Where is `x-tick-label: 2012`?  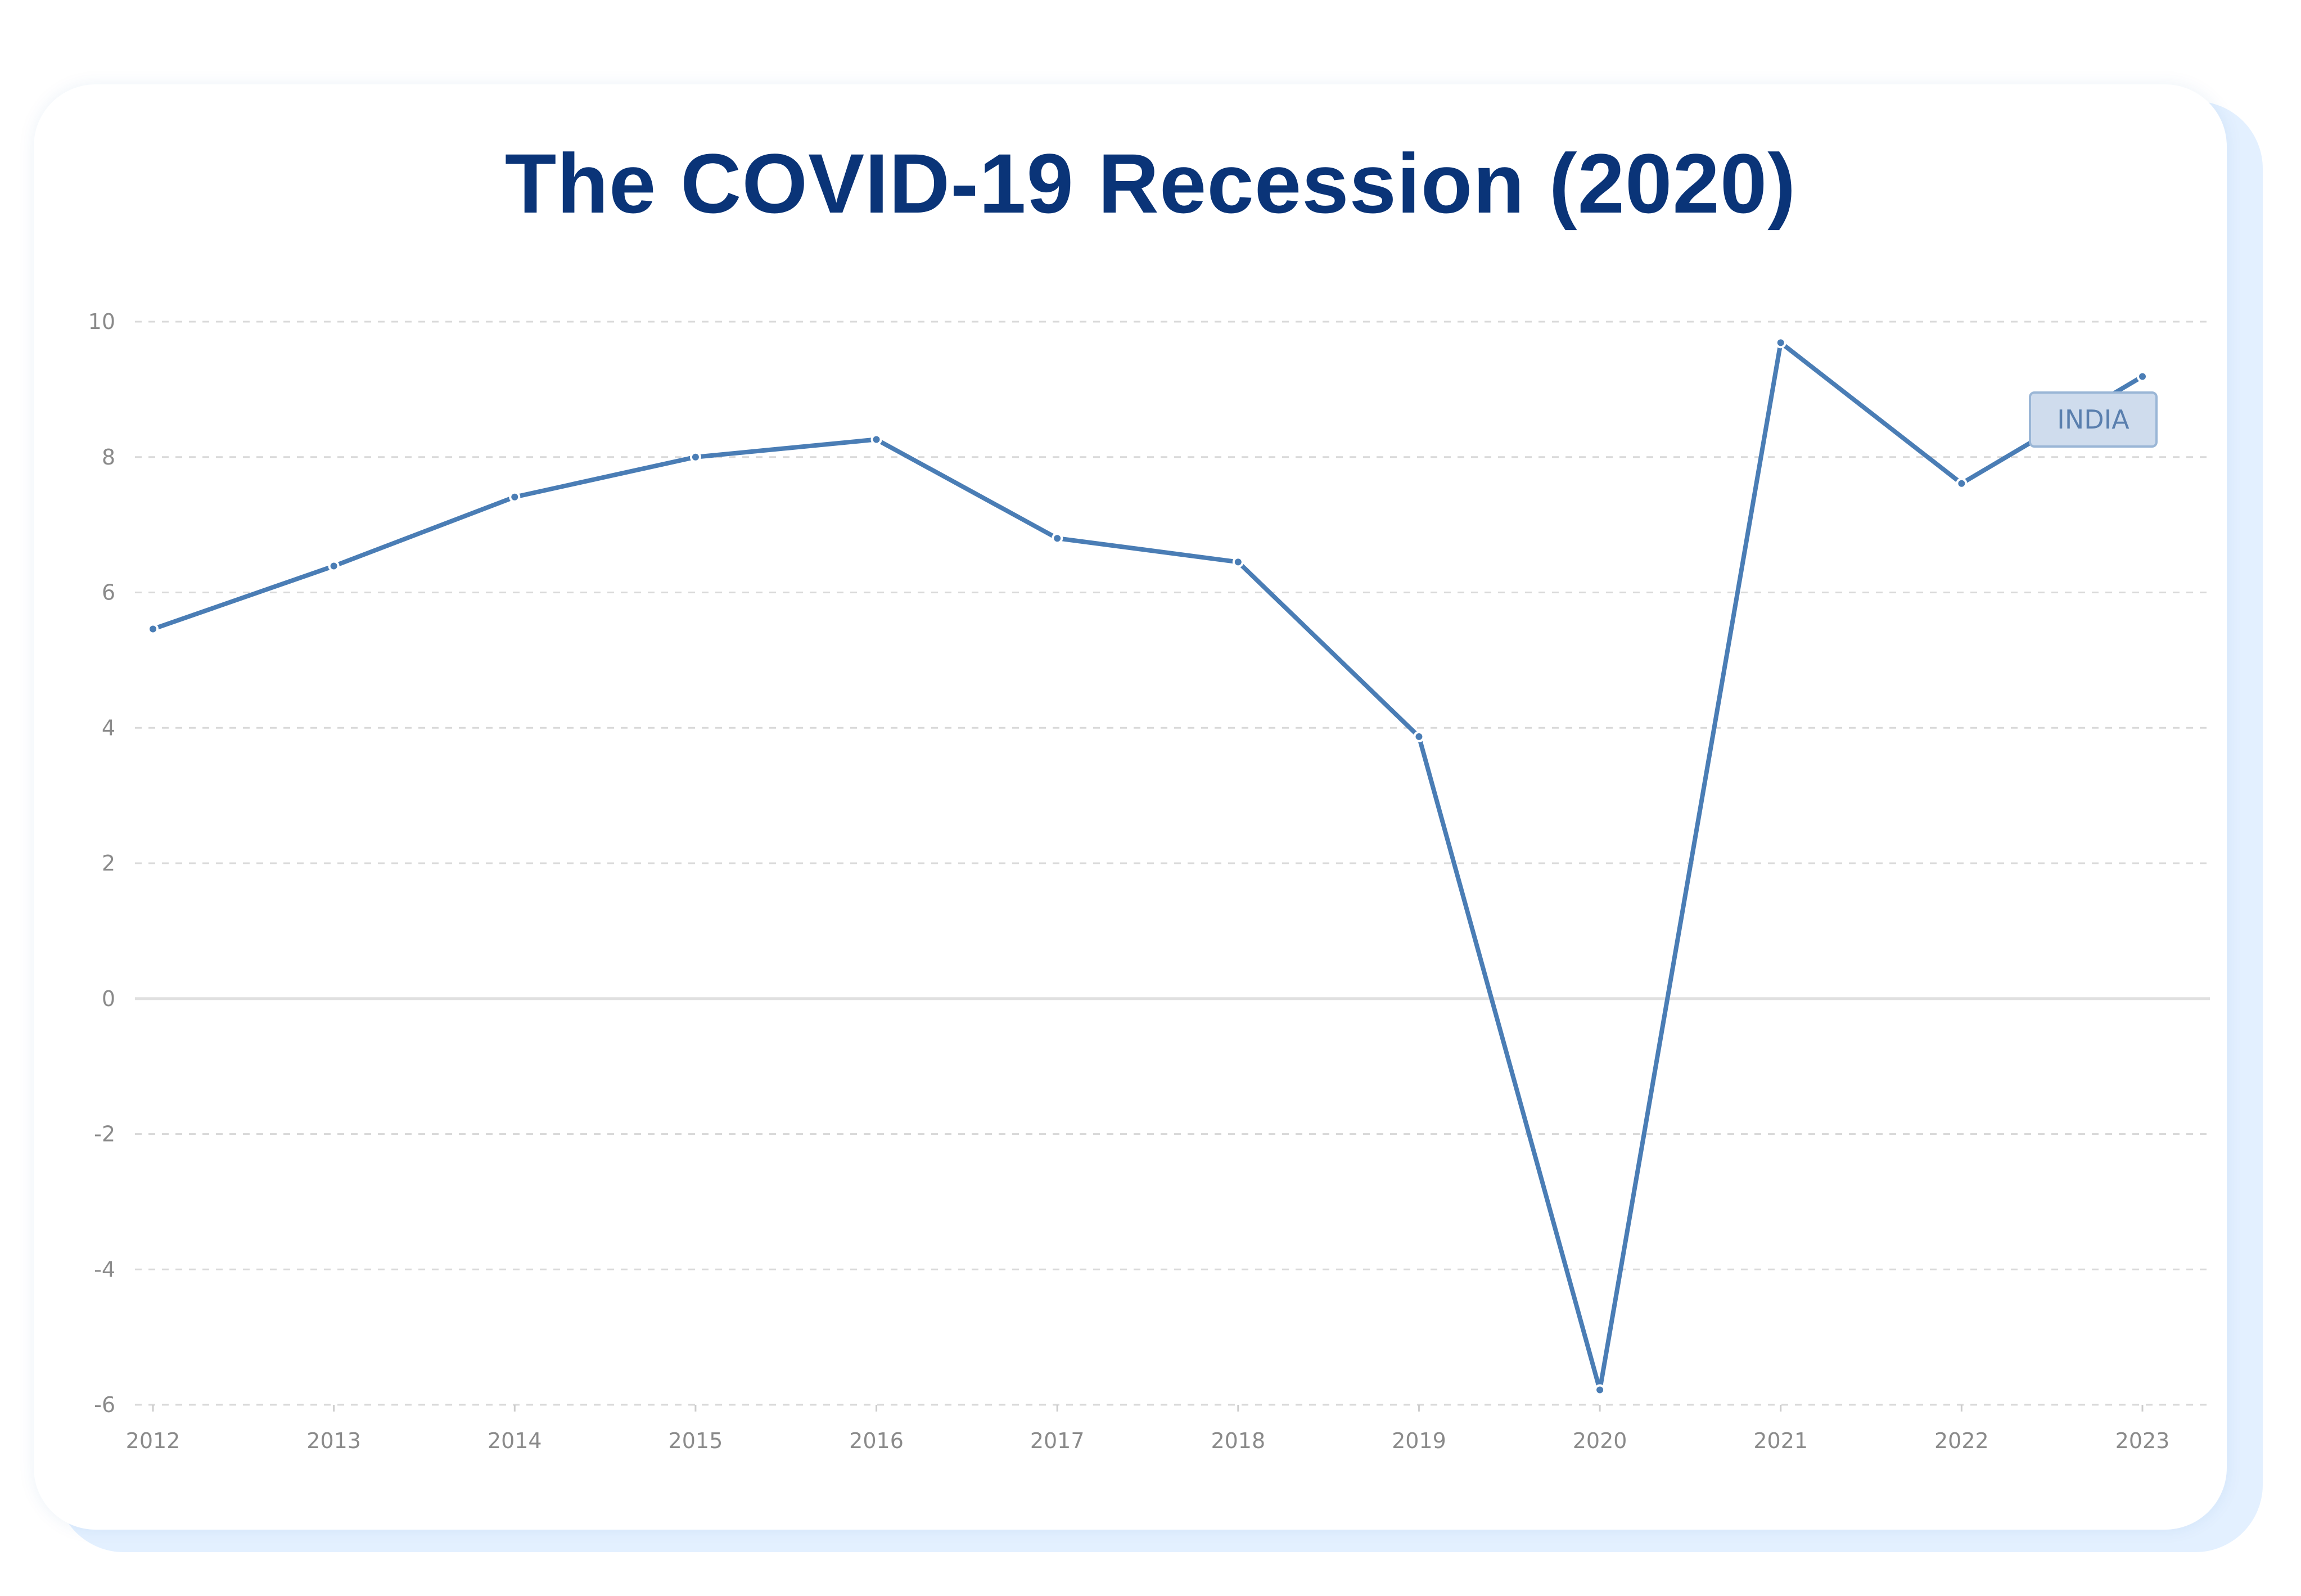
x-tick-label: 2012 is located at coordinates (153, 1441).